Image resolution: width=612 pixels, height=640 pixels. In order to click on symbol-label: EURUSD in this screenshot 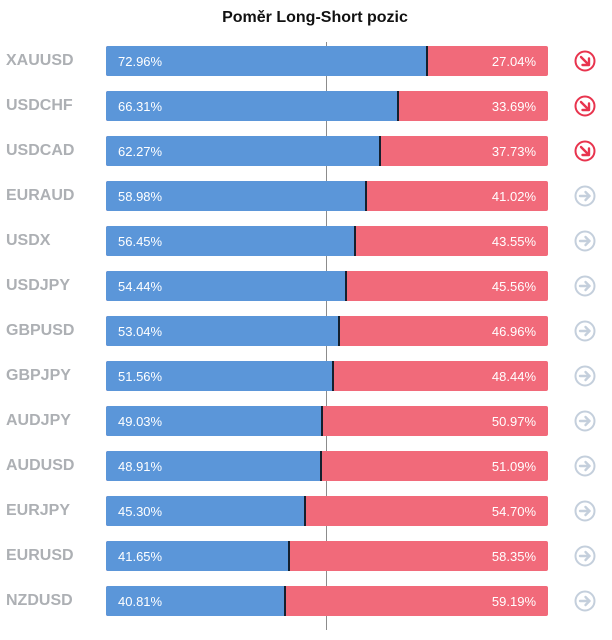, I will do `click(40, 555)`.